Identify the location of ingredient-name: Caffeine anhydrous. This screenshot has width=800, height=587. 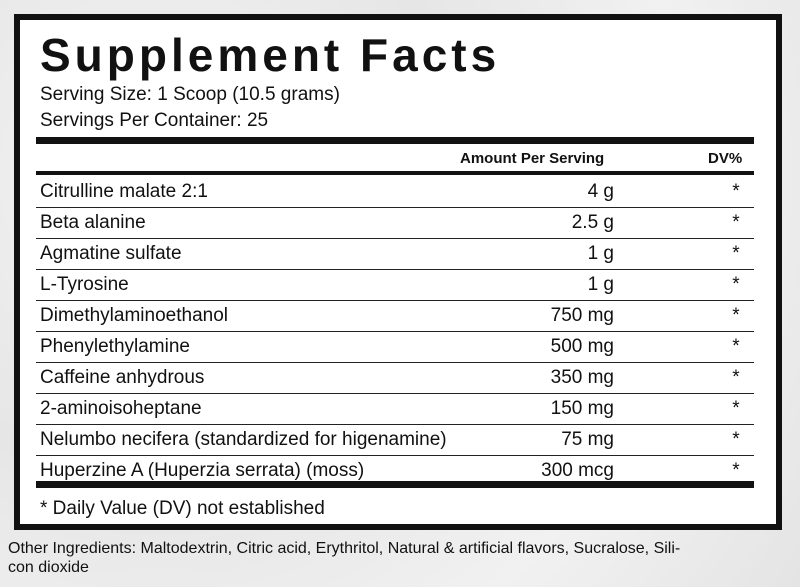
(122, 377).